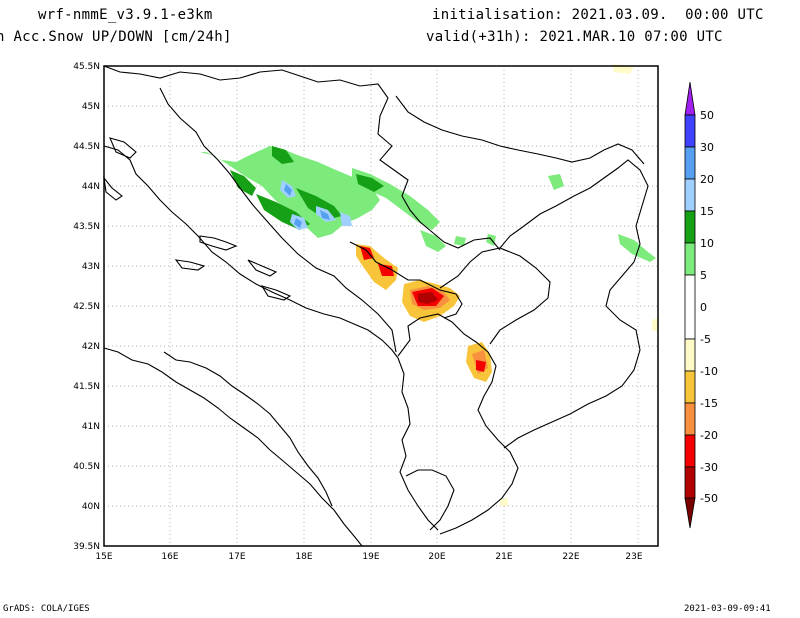 The height and width of the screenshot is (618, 800). I want to click on colorbar-label: -10, so click(709, 371).